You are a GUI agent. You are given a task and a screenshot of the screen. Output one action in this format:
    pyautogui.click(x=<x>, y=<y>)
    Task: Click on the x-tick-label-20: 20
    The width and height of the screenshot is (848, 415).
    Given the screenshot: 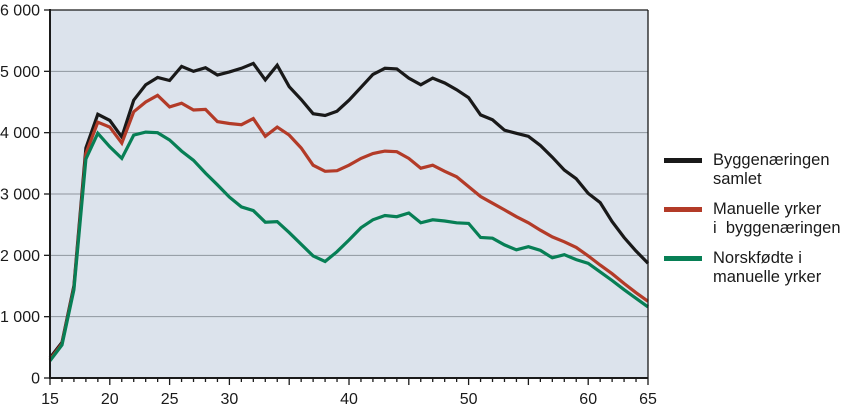 What is the action you would take?
    pyautogui.click(x=110, y=399)
    